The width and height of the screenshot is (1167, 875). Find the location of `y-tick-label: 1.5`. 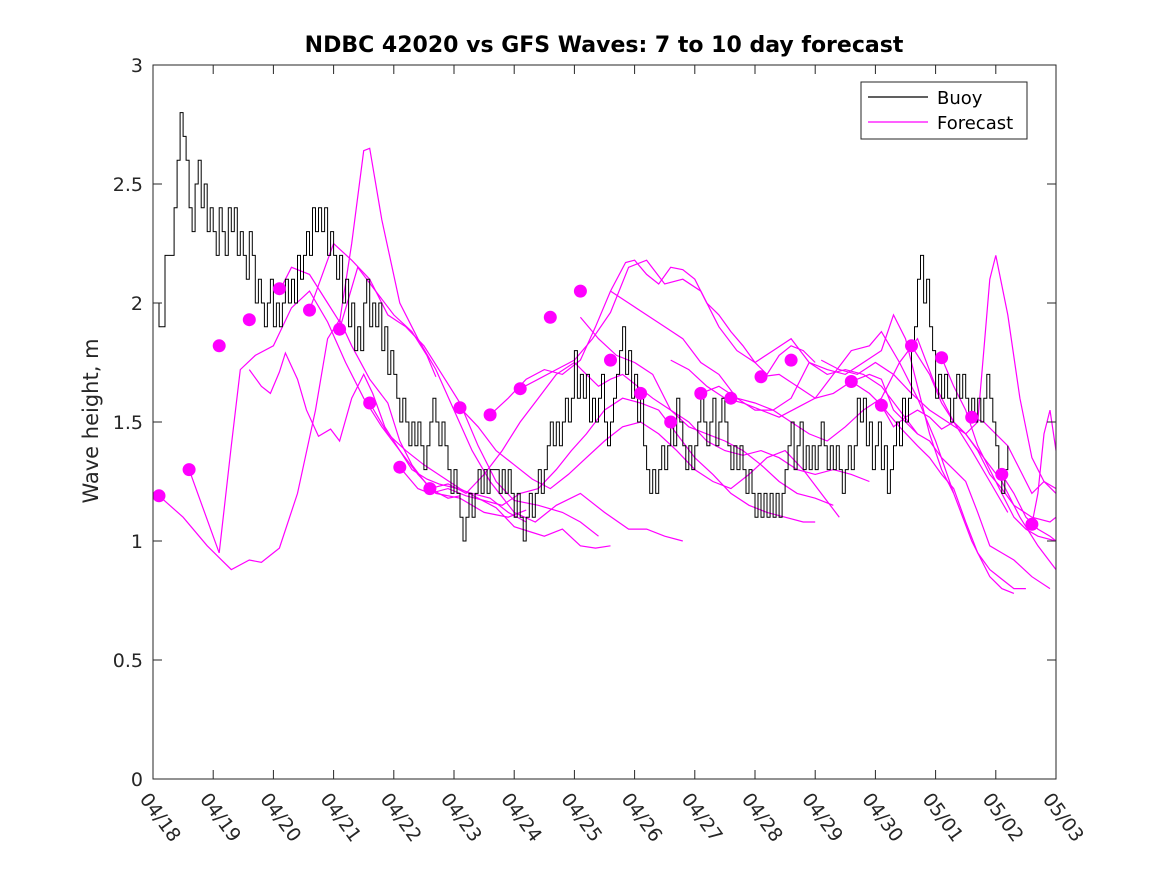

y-tick-label: 1.5 is located at coordinates (128, 423).